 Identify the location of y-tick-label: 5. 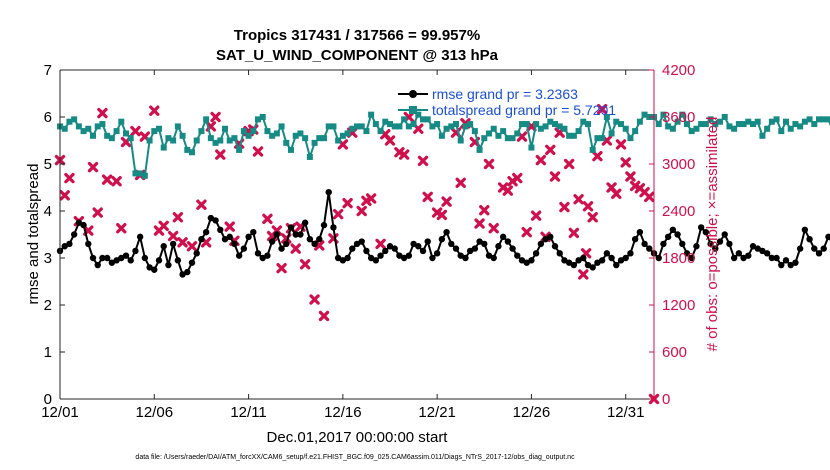
(48, 164).